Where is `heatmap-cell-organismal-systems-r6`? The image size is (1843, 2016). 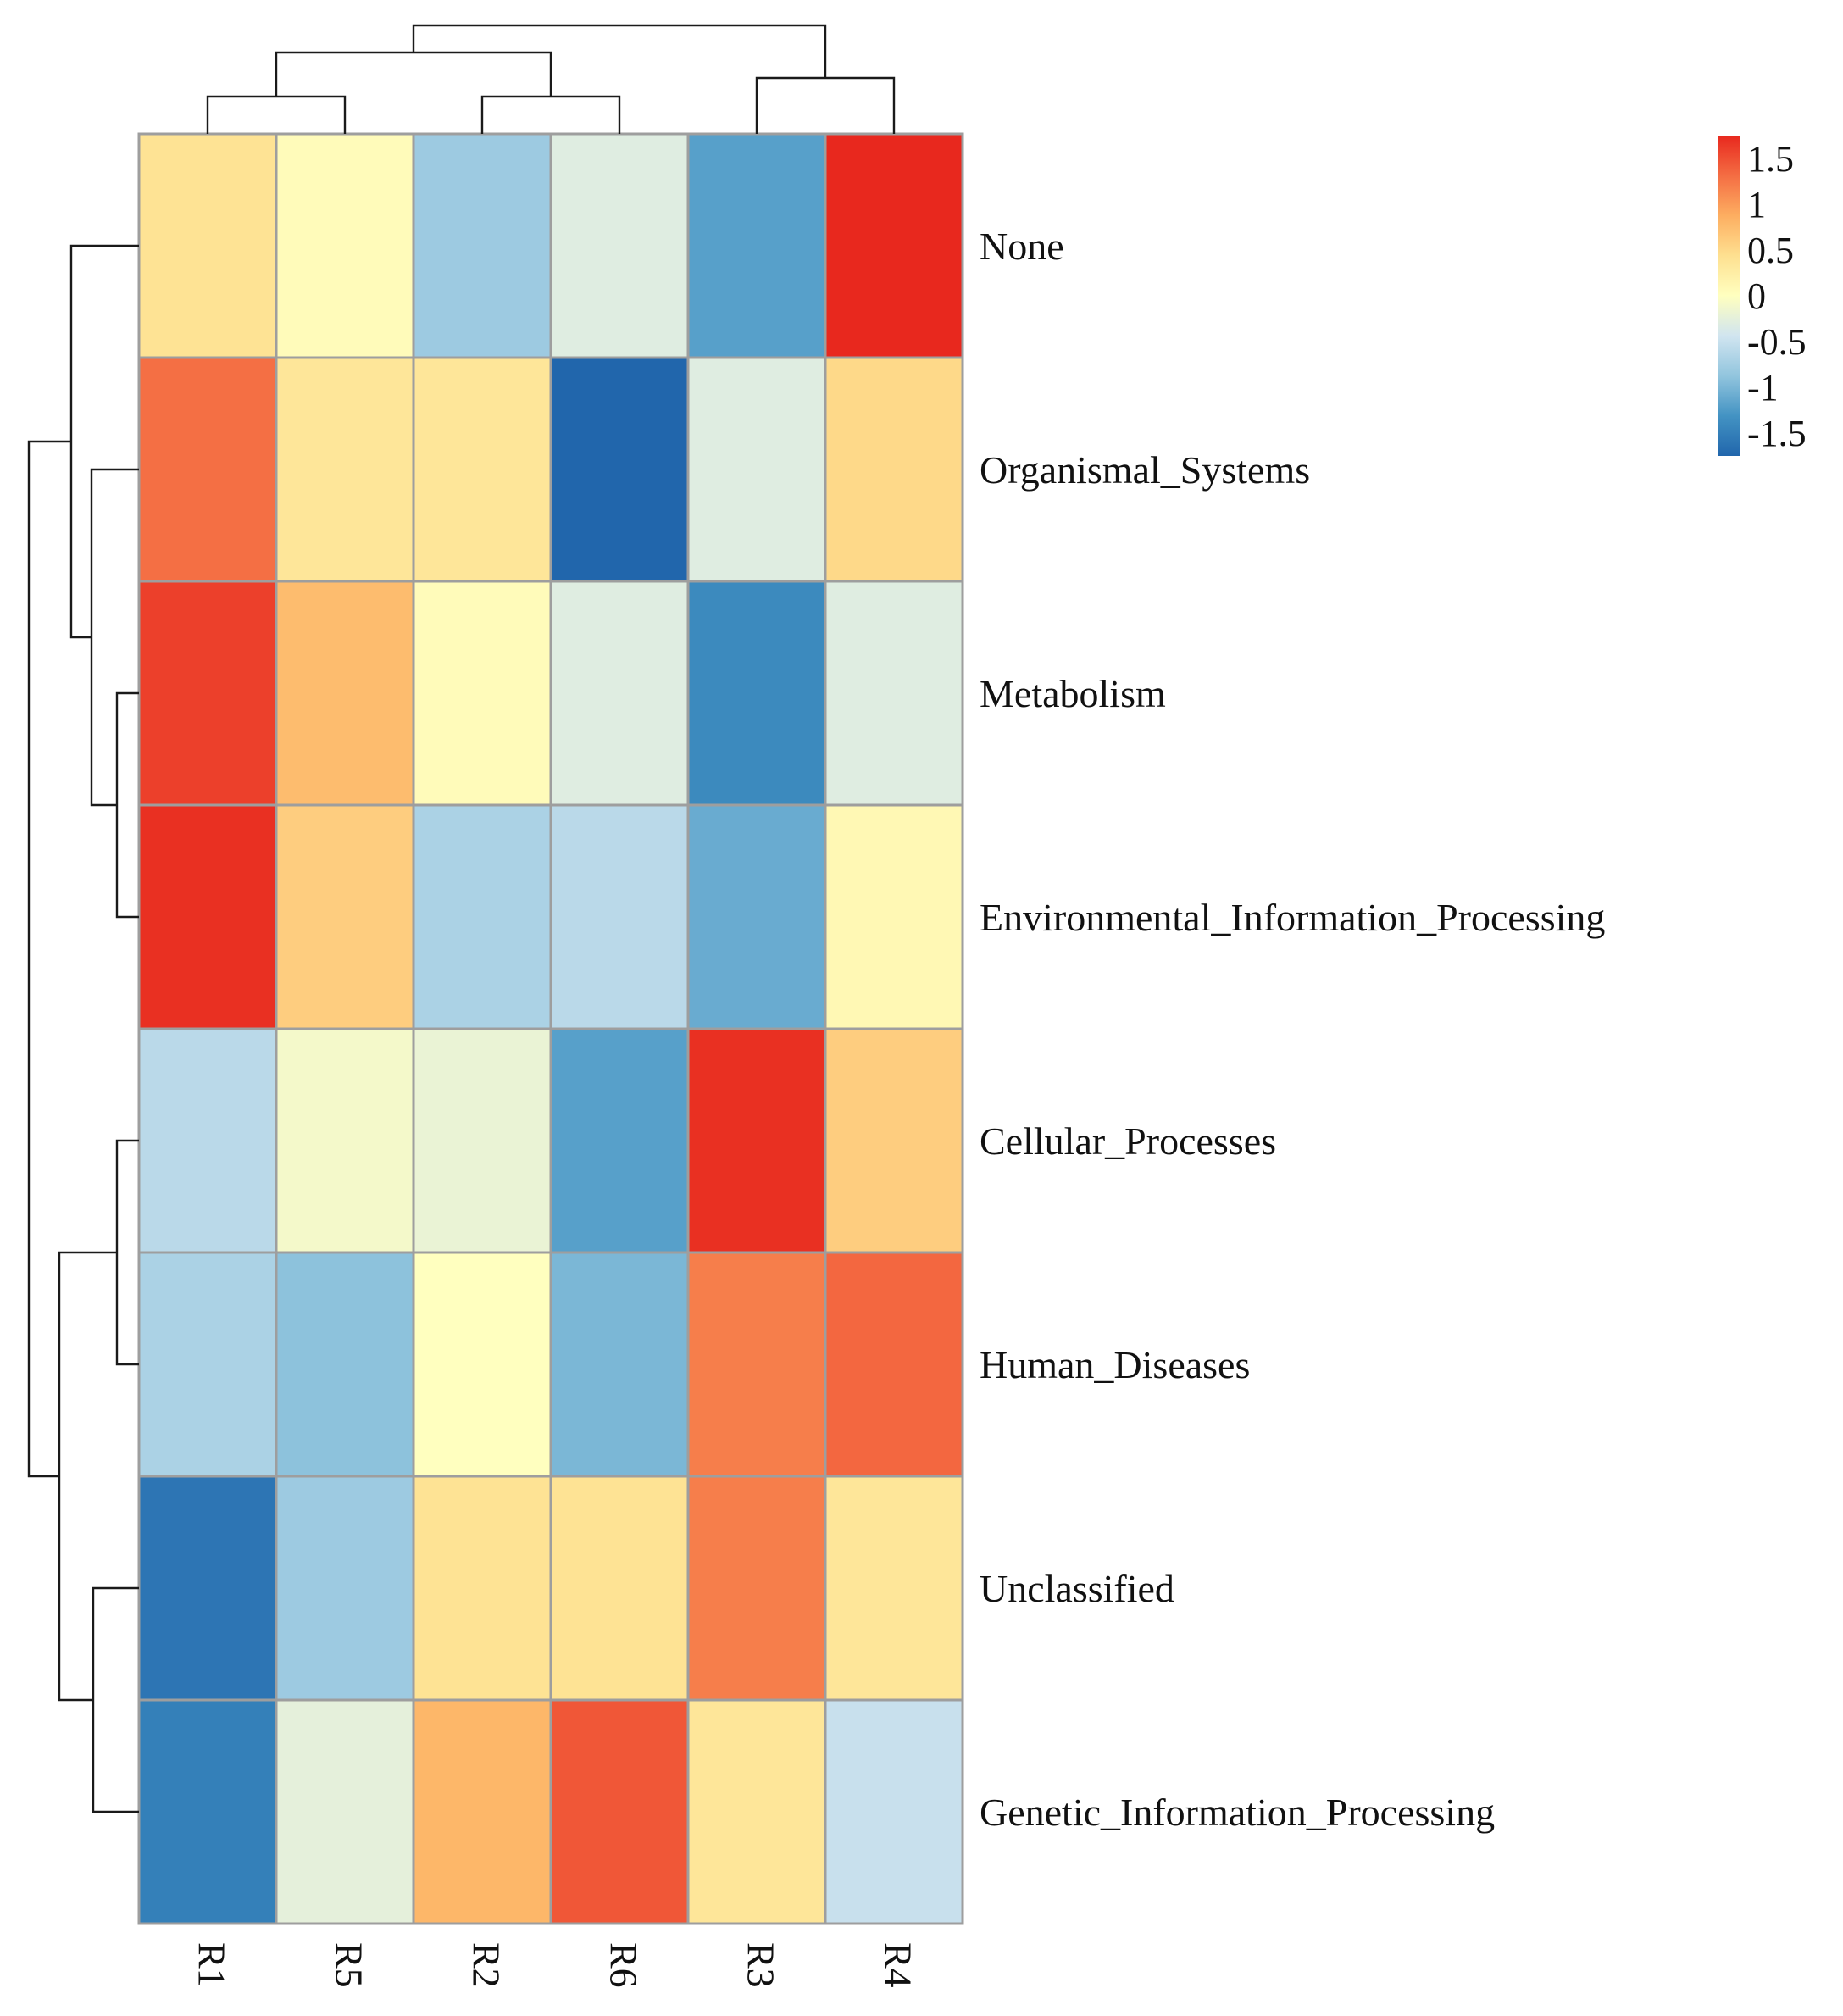
heatmap-cell-organismal-systems-r6 is located at coordinates (620, 470).